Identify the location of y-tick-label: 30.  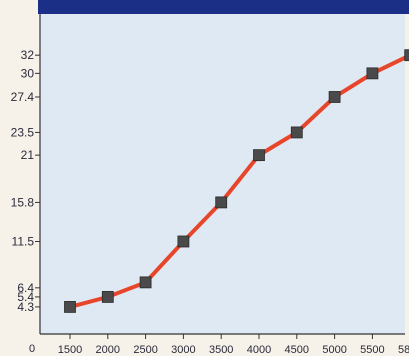
(28, 73).